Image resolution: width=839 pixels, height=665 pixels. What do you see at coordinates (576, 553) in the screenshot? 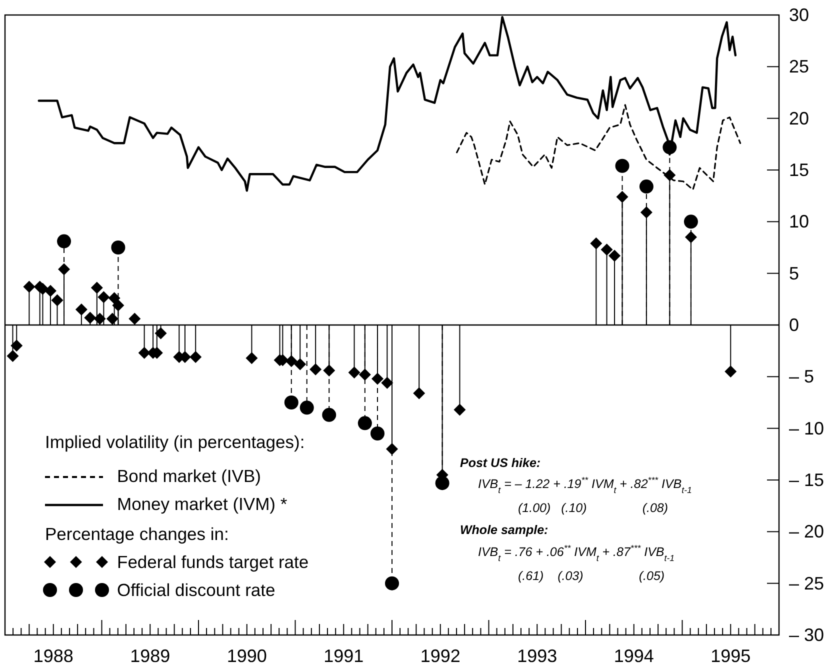
I see `text: IVB$_{t}$ = .76 + .06$^{**}$ IVM$_{t}$ + .87$^{***}$ IVB$_{t-1}$` at bounding box center [576, 553].